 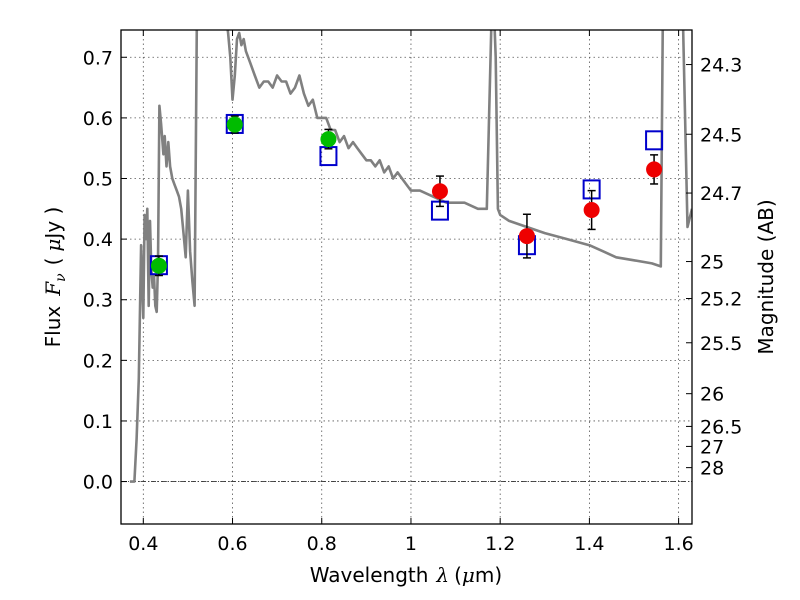 What do you see at coordinates (98, 301) in the screenshot?
I see `y-tick-label: 0.3` at bounding box center [98, 301].